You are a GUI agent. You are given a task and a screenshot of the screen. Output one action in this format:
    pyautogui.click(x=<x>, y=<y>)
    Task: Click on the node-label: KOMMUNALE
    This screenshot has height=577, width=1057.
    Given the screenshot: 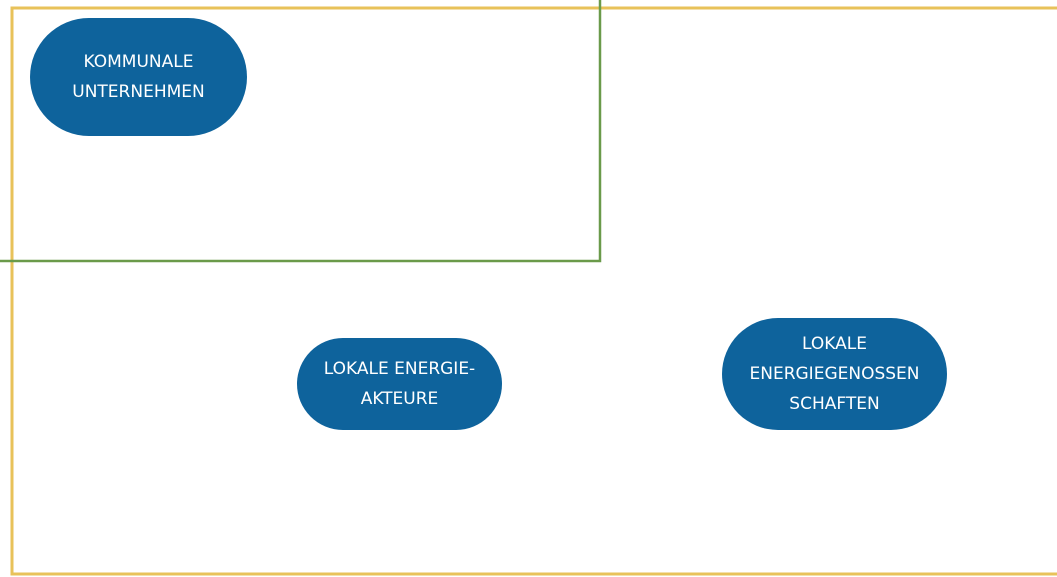 What is the action you would take?
    pyautogui.click(x=139, y=62)
    